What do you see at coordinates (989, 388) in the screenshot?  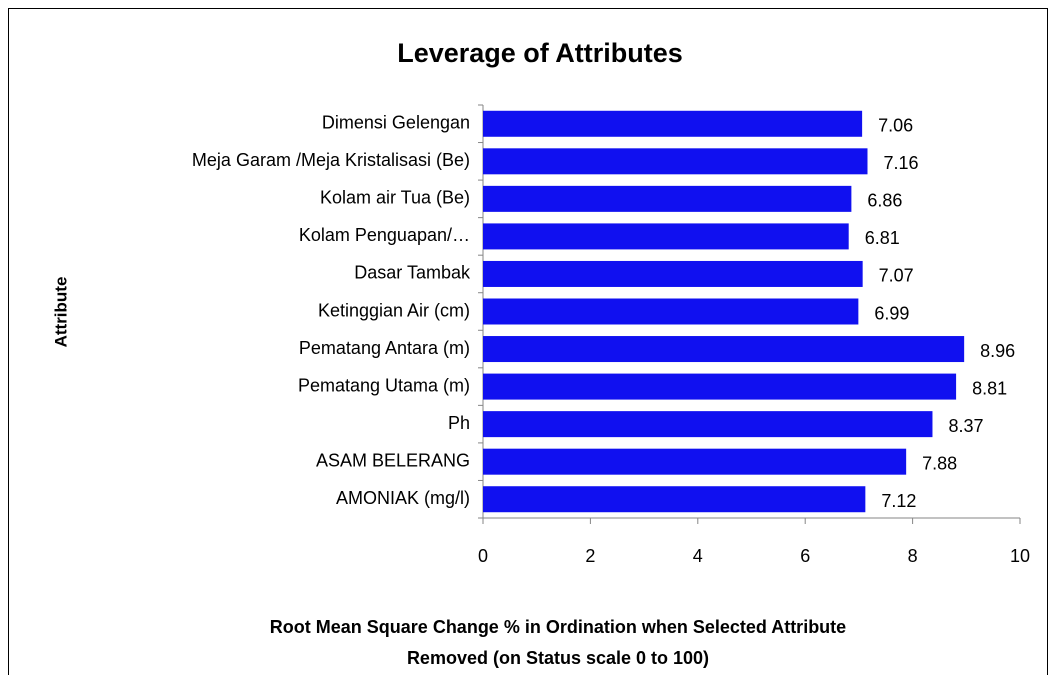 I see `data-label: 8.81` at bounding box center [989, 388].